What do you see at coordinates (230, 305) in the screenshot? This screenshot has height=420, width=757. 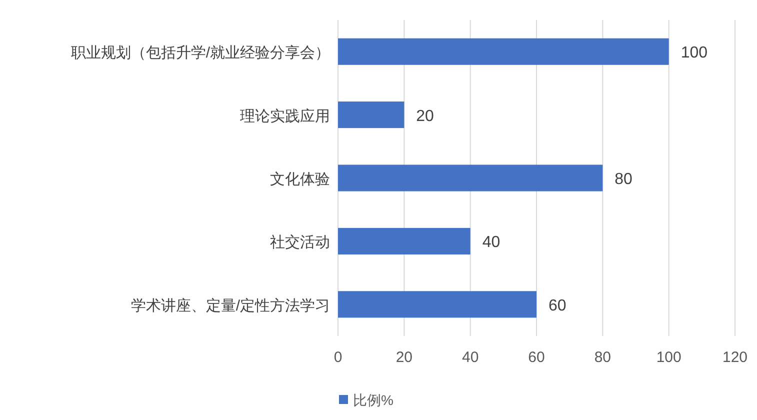 I see `y-tick-label: 学术讲座、定量/定性方法学习` at bounding box center [230, 305].